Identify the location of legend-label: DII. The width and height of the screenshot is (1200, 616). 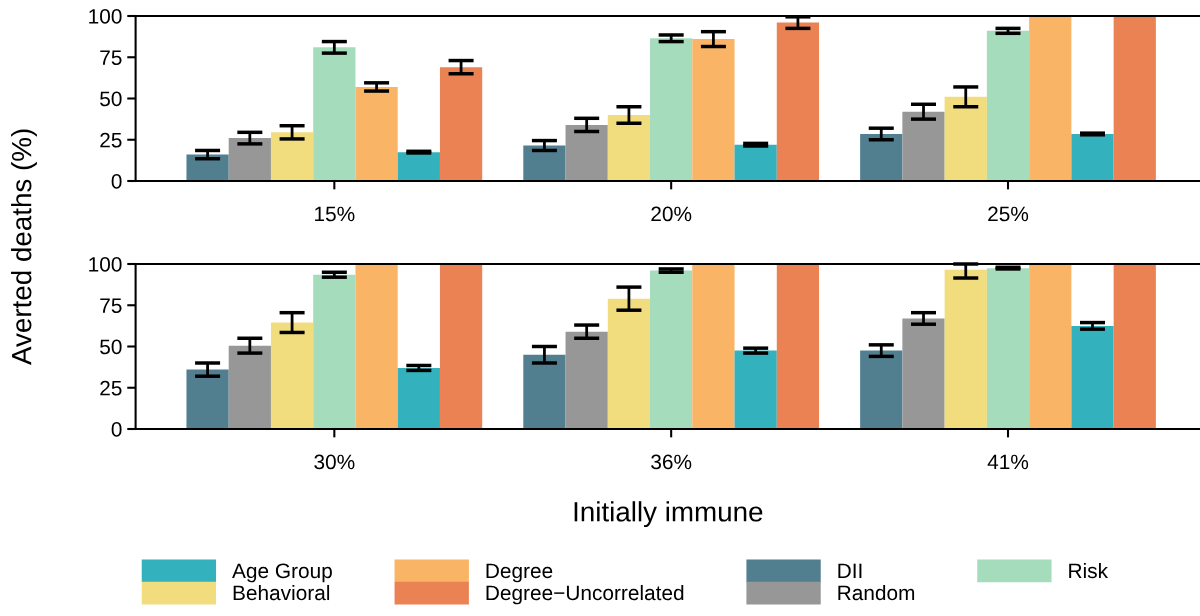
(850, 571).